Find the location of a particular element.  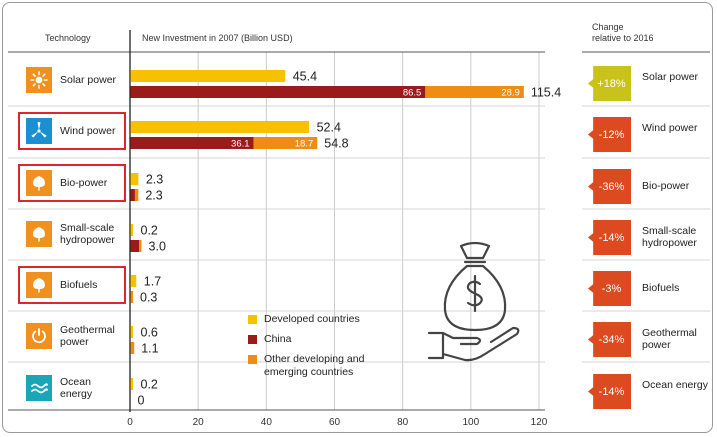

legend-item-developed: Developed countries is located at coordinates (304, 319).